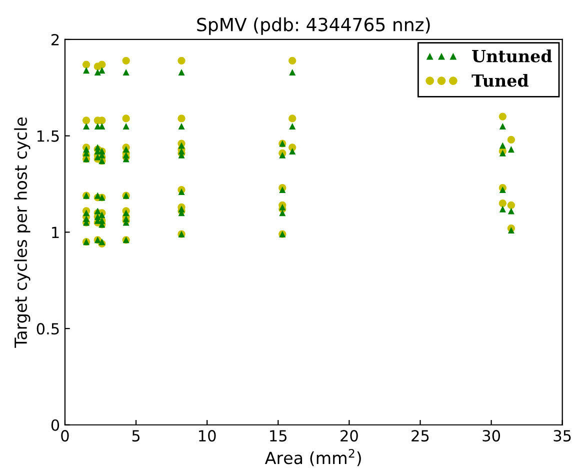  What do you see at coordinates (47, 328) in the screenshot?
I see `y-tick-label: 0.5` at bounding box center [47, 328].